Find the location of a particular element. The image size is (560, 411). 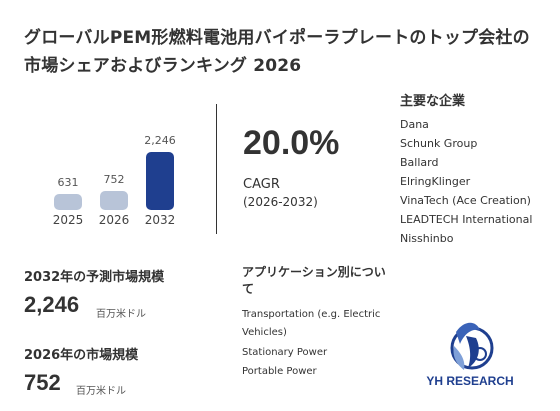

company-item: ElringKlinger is located at coordinates (435, 181).